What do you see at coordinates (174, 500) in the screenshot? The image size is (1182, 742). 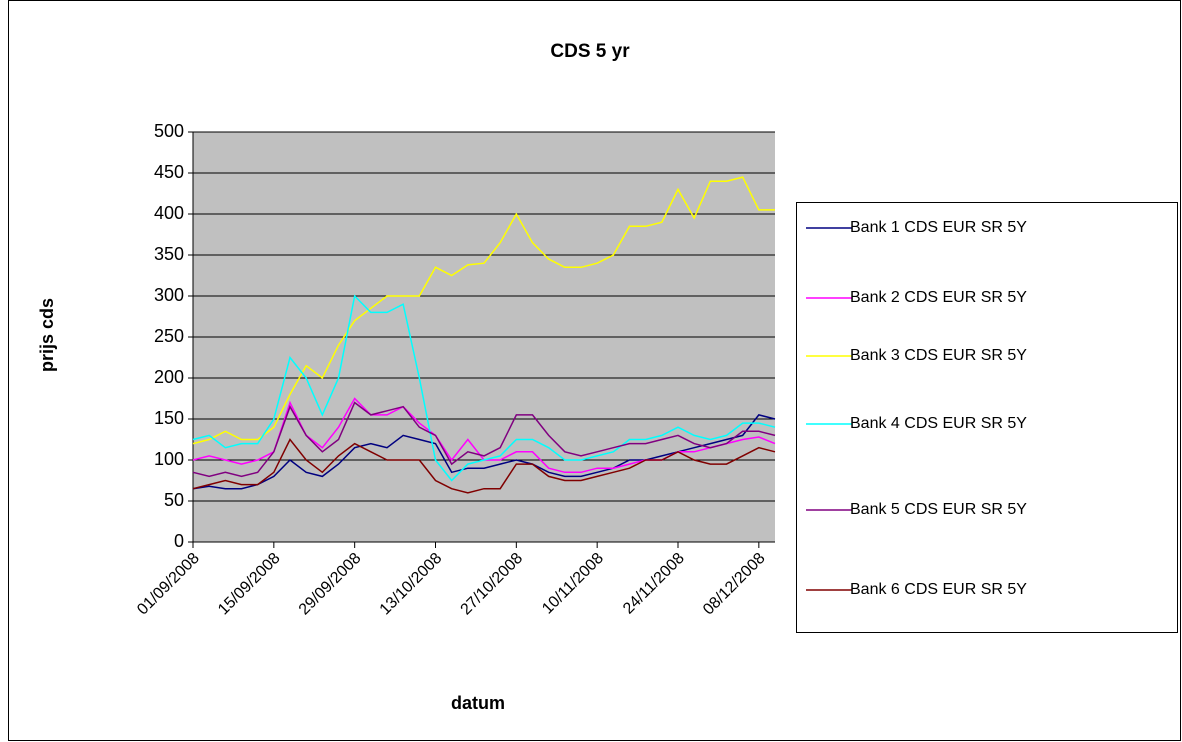 I see `y-tick-label: 50` at bounding box center [174, 500].